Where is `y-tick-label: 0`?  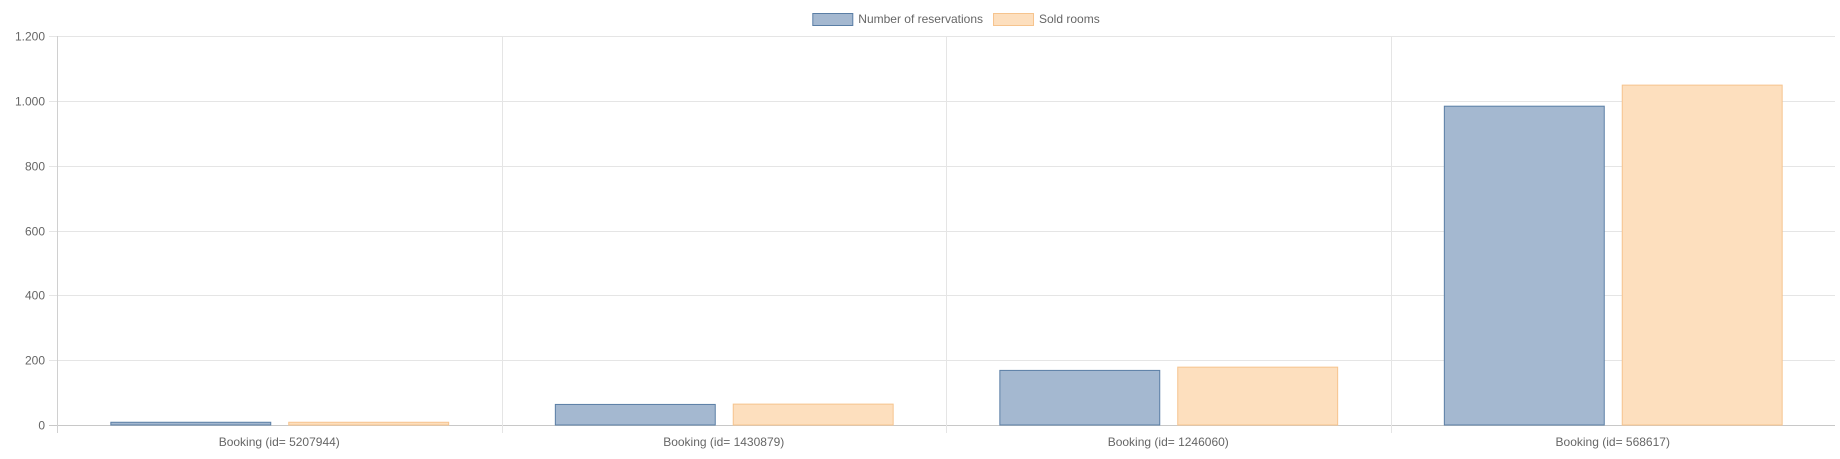
y-tick-label: 0 is located at coordinates (41, 426).